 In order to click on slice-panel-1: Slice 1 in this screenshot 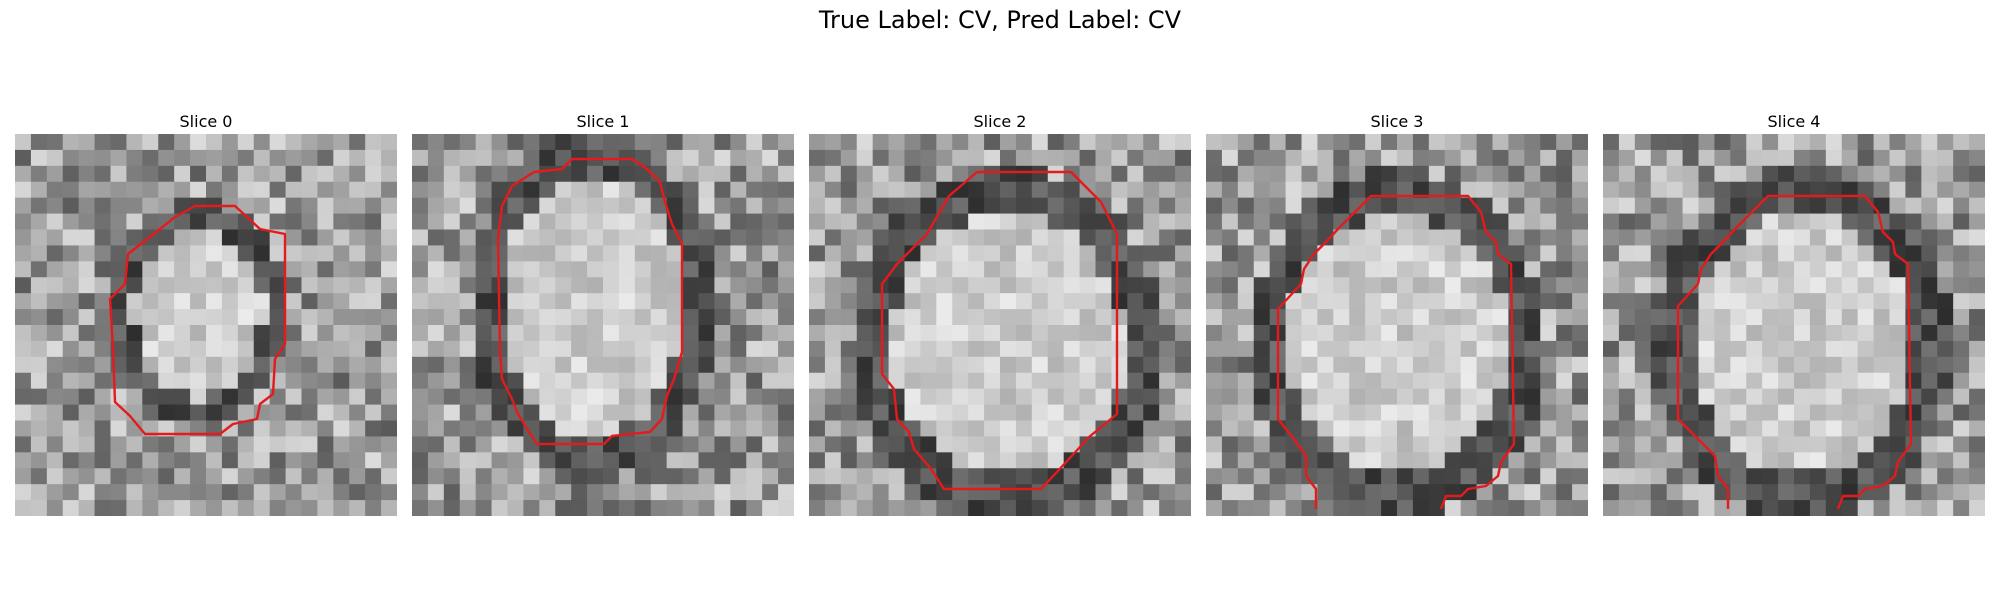, I will do `click(603, 313)`.